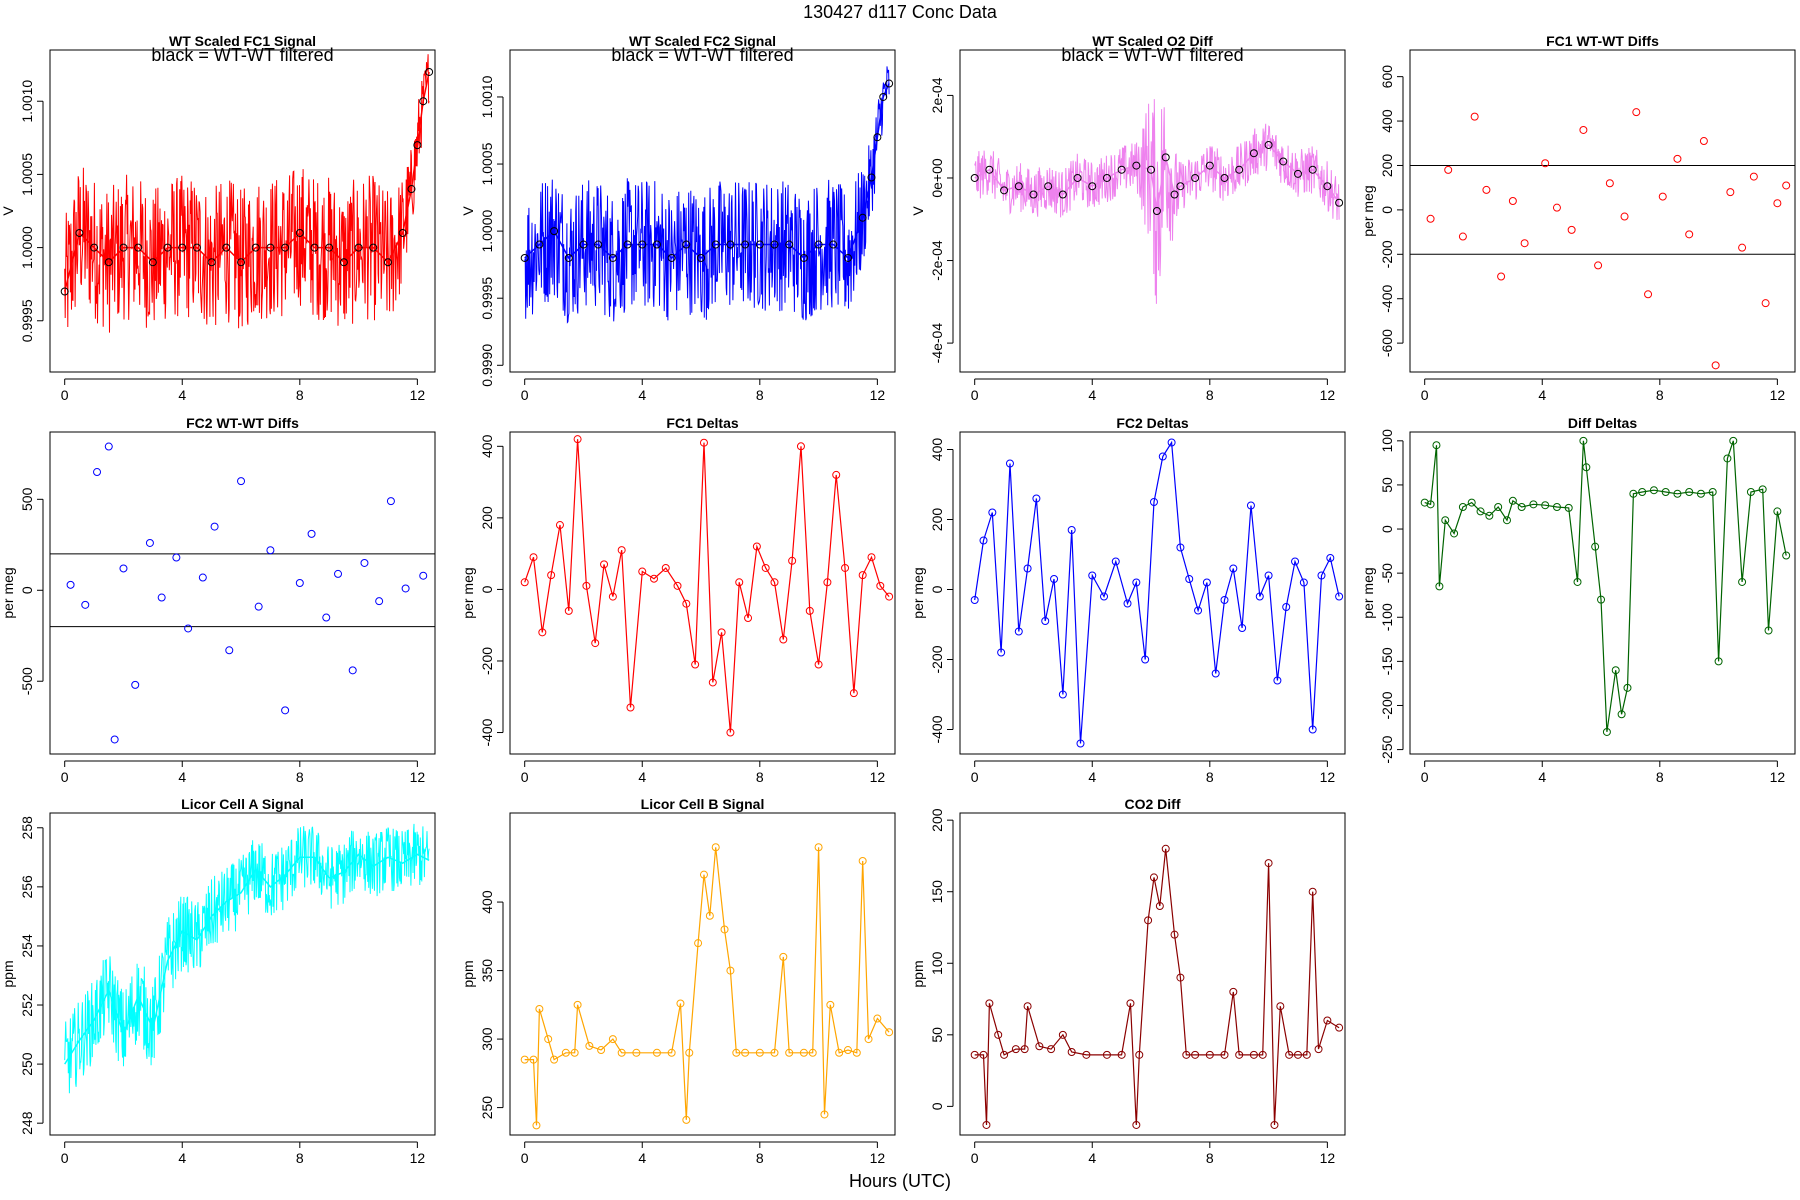 The height and width of the screenshot is (1200, 1800). I want to click on y-tick-label: 0, so click(937, 1106).